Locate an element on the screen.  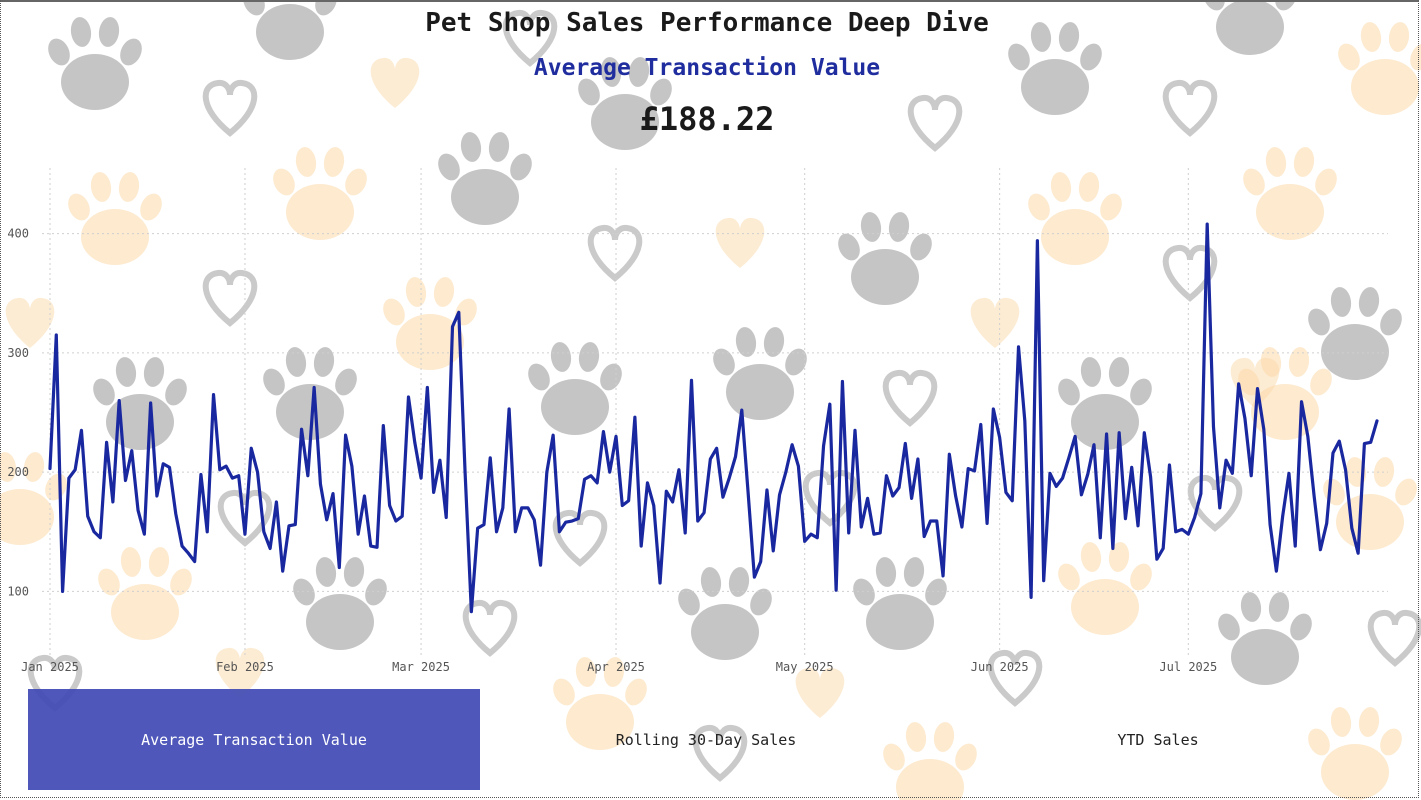
x-tick-label: Jan 2025 is located at coordinates (50, 667).